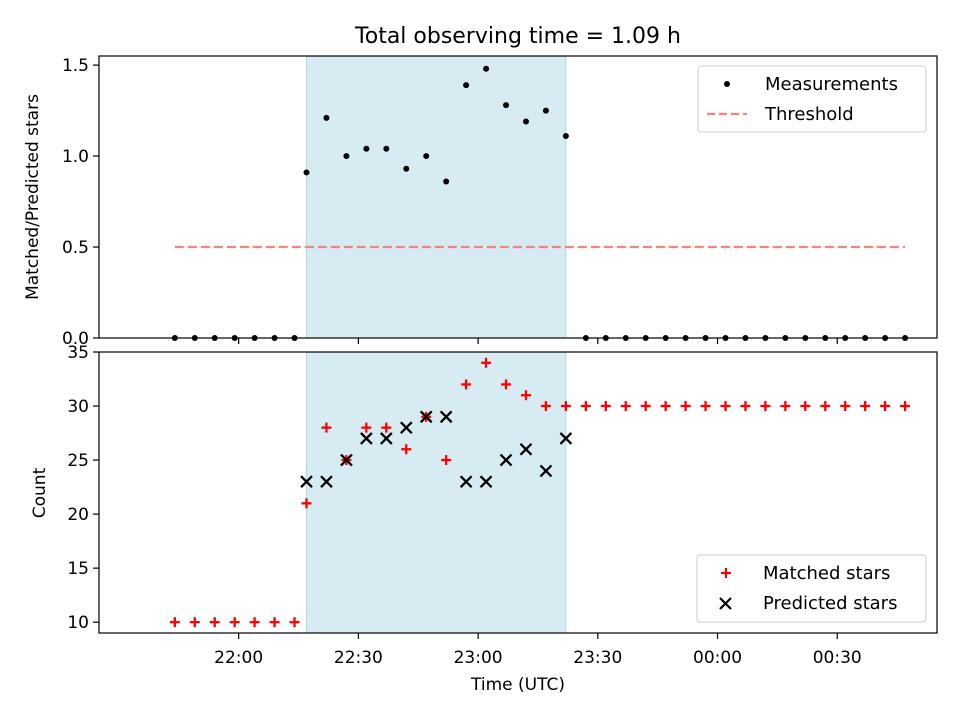 This screenshot has height=720, width=960. I want to click on x-tick-label: 22:00, so click(238, 658).